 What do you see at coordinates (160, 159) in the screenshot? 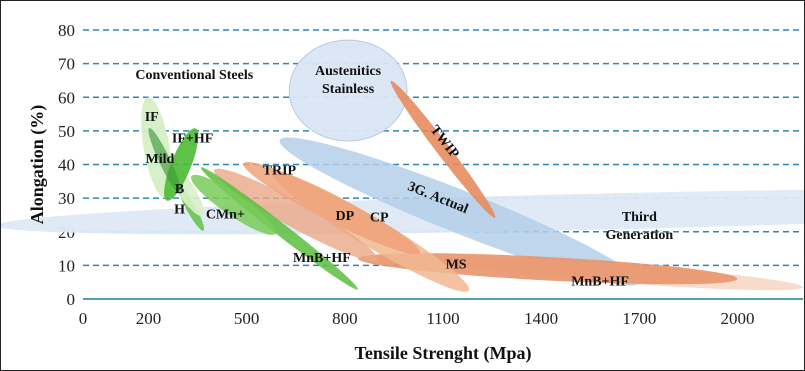
I see `region-label-mild: Mild` at bounding box center [160, 159].